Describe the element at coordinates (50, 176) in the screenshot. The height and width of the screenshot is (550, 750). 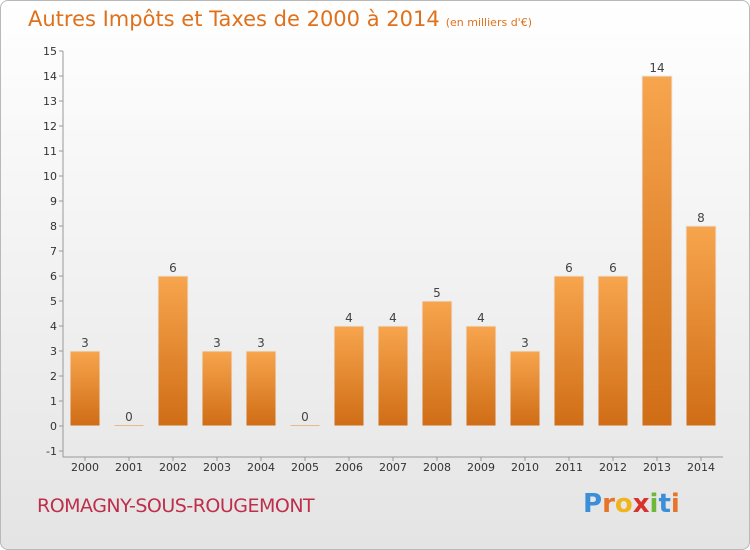
I see `y-tick-label: 10` at that location.